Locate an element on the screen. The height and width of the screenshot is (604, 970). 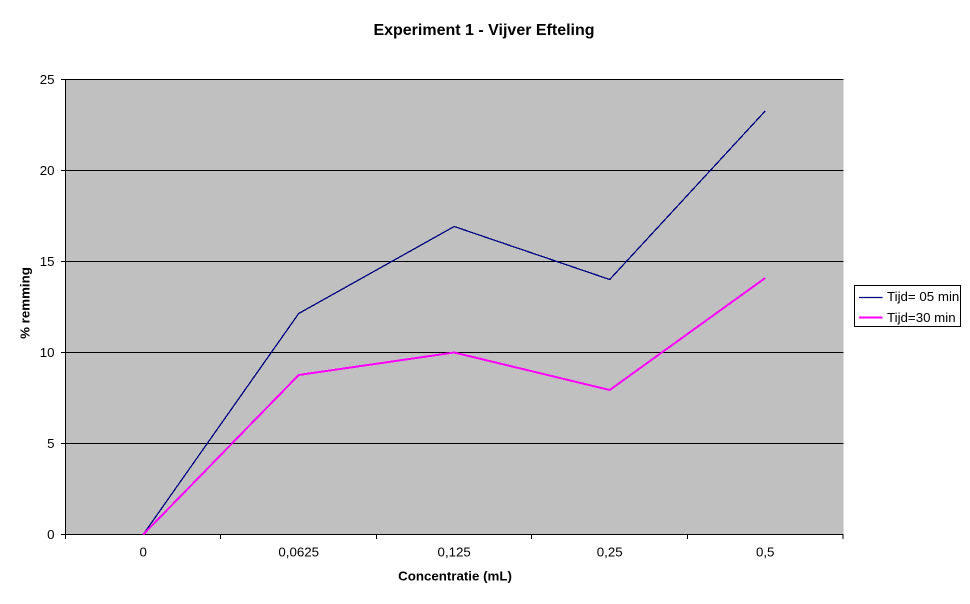
svg-text: Experiment 1 - Vijver Efteling is located at coordinates (483, 30).